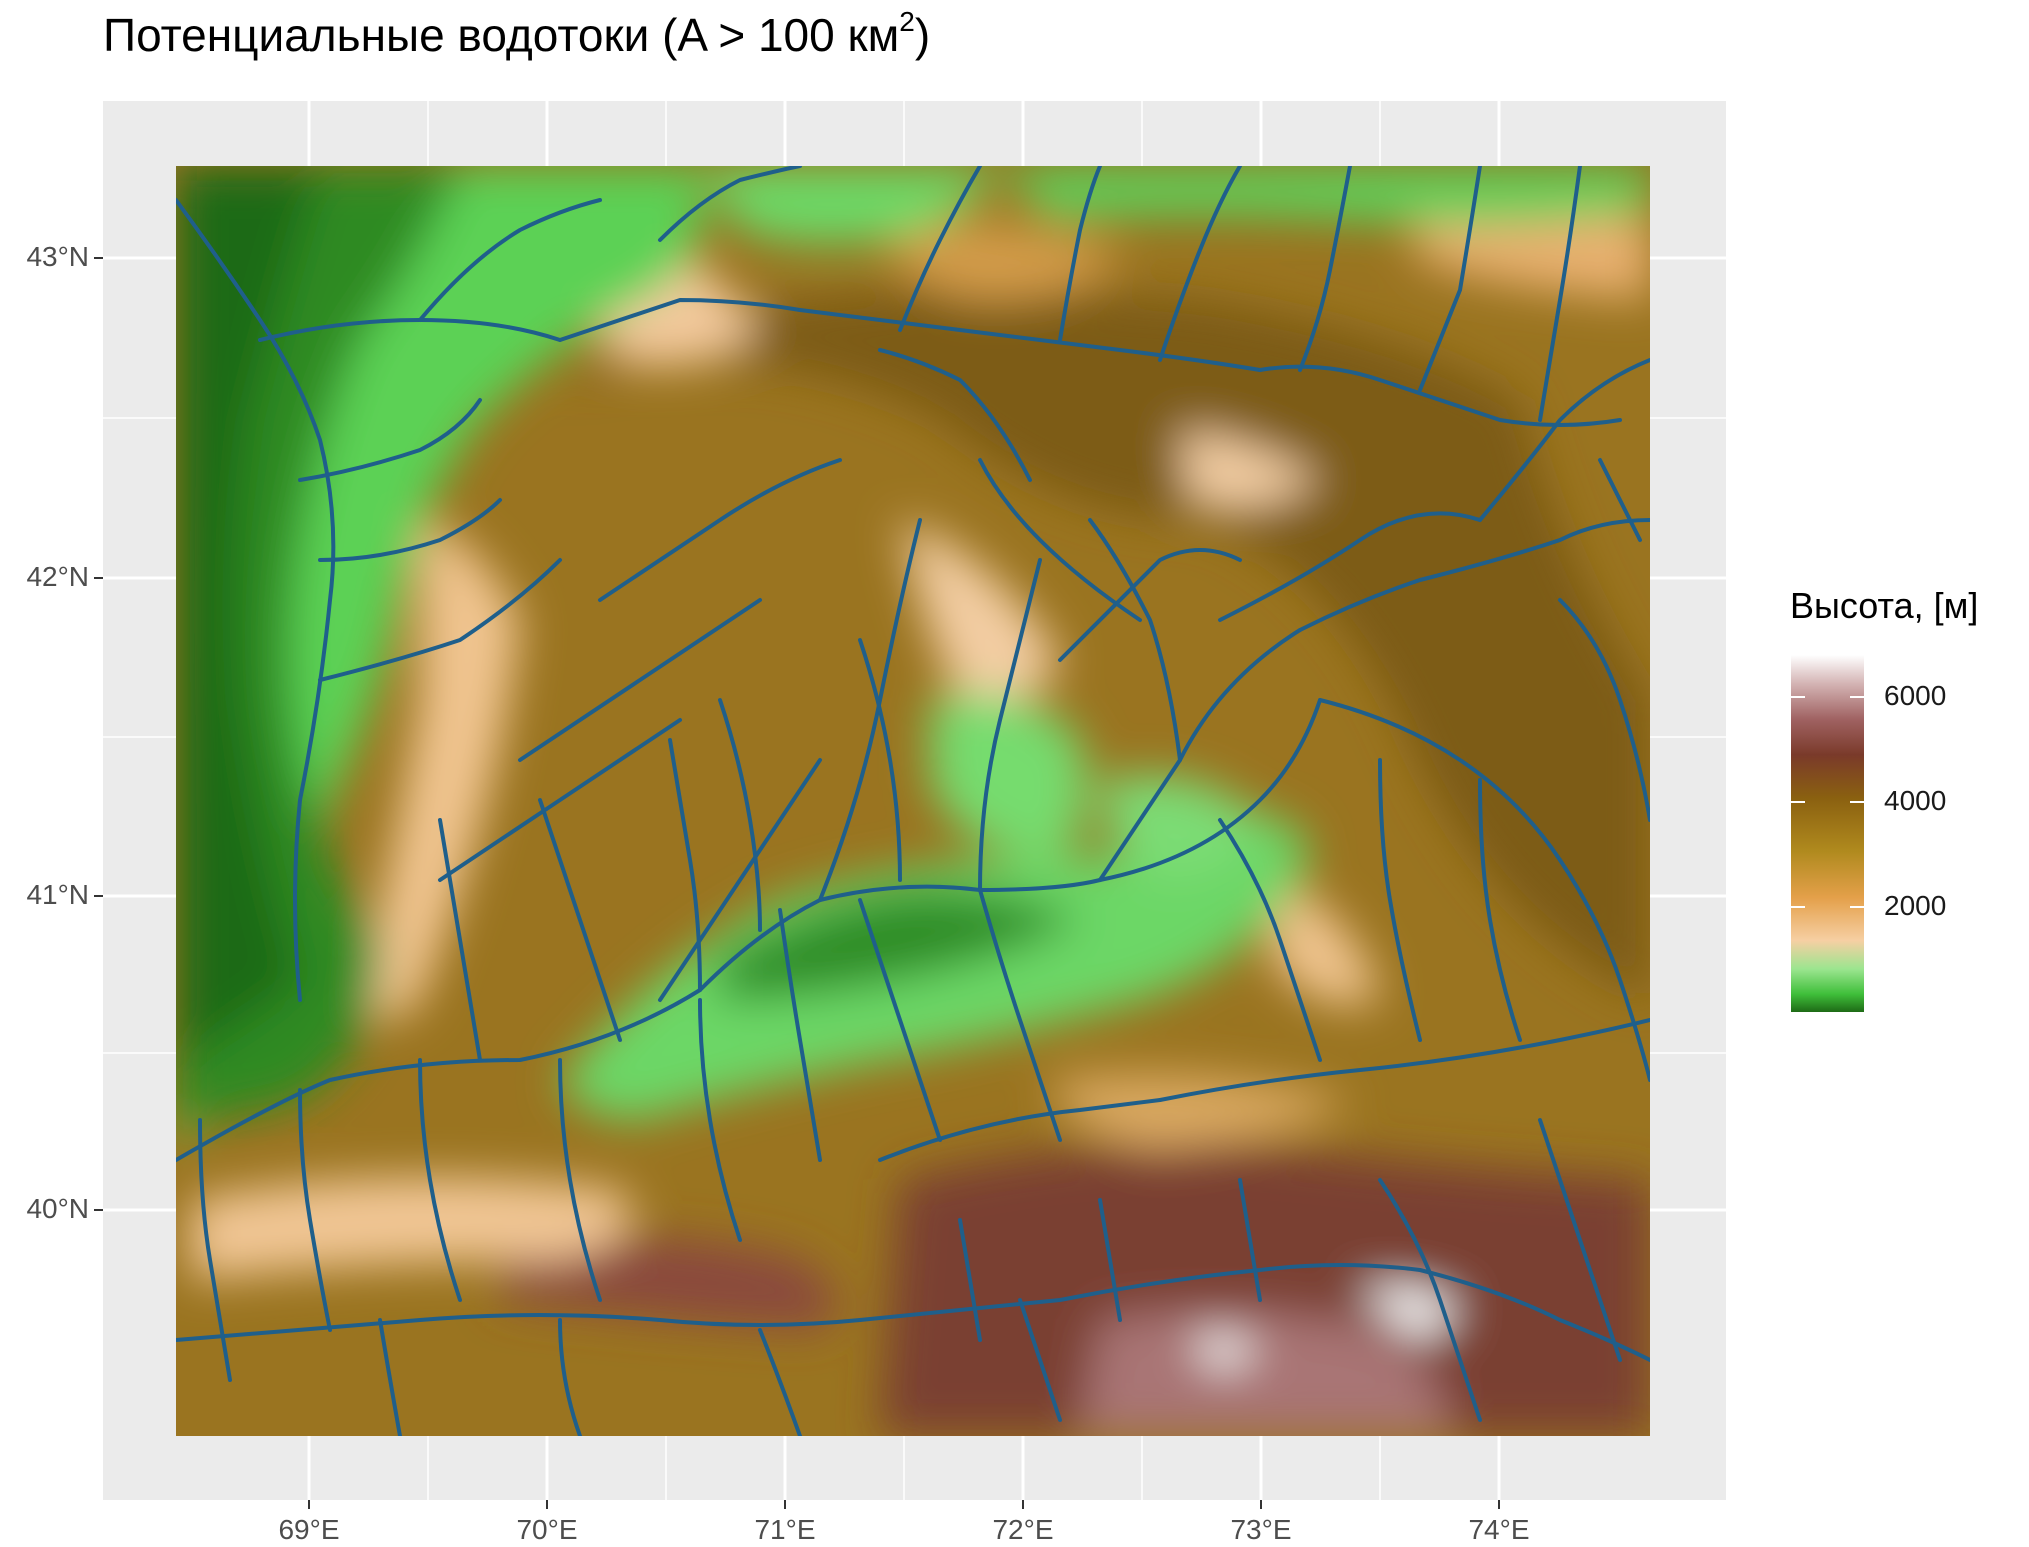 The width and height of the screenshot is (2029, 1547). I want to click on legend: Высота, [м], so click(1905, 805).